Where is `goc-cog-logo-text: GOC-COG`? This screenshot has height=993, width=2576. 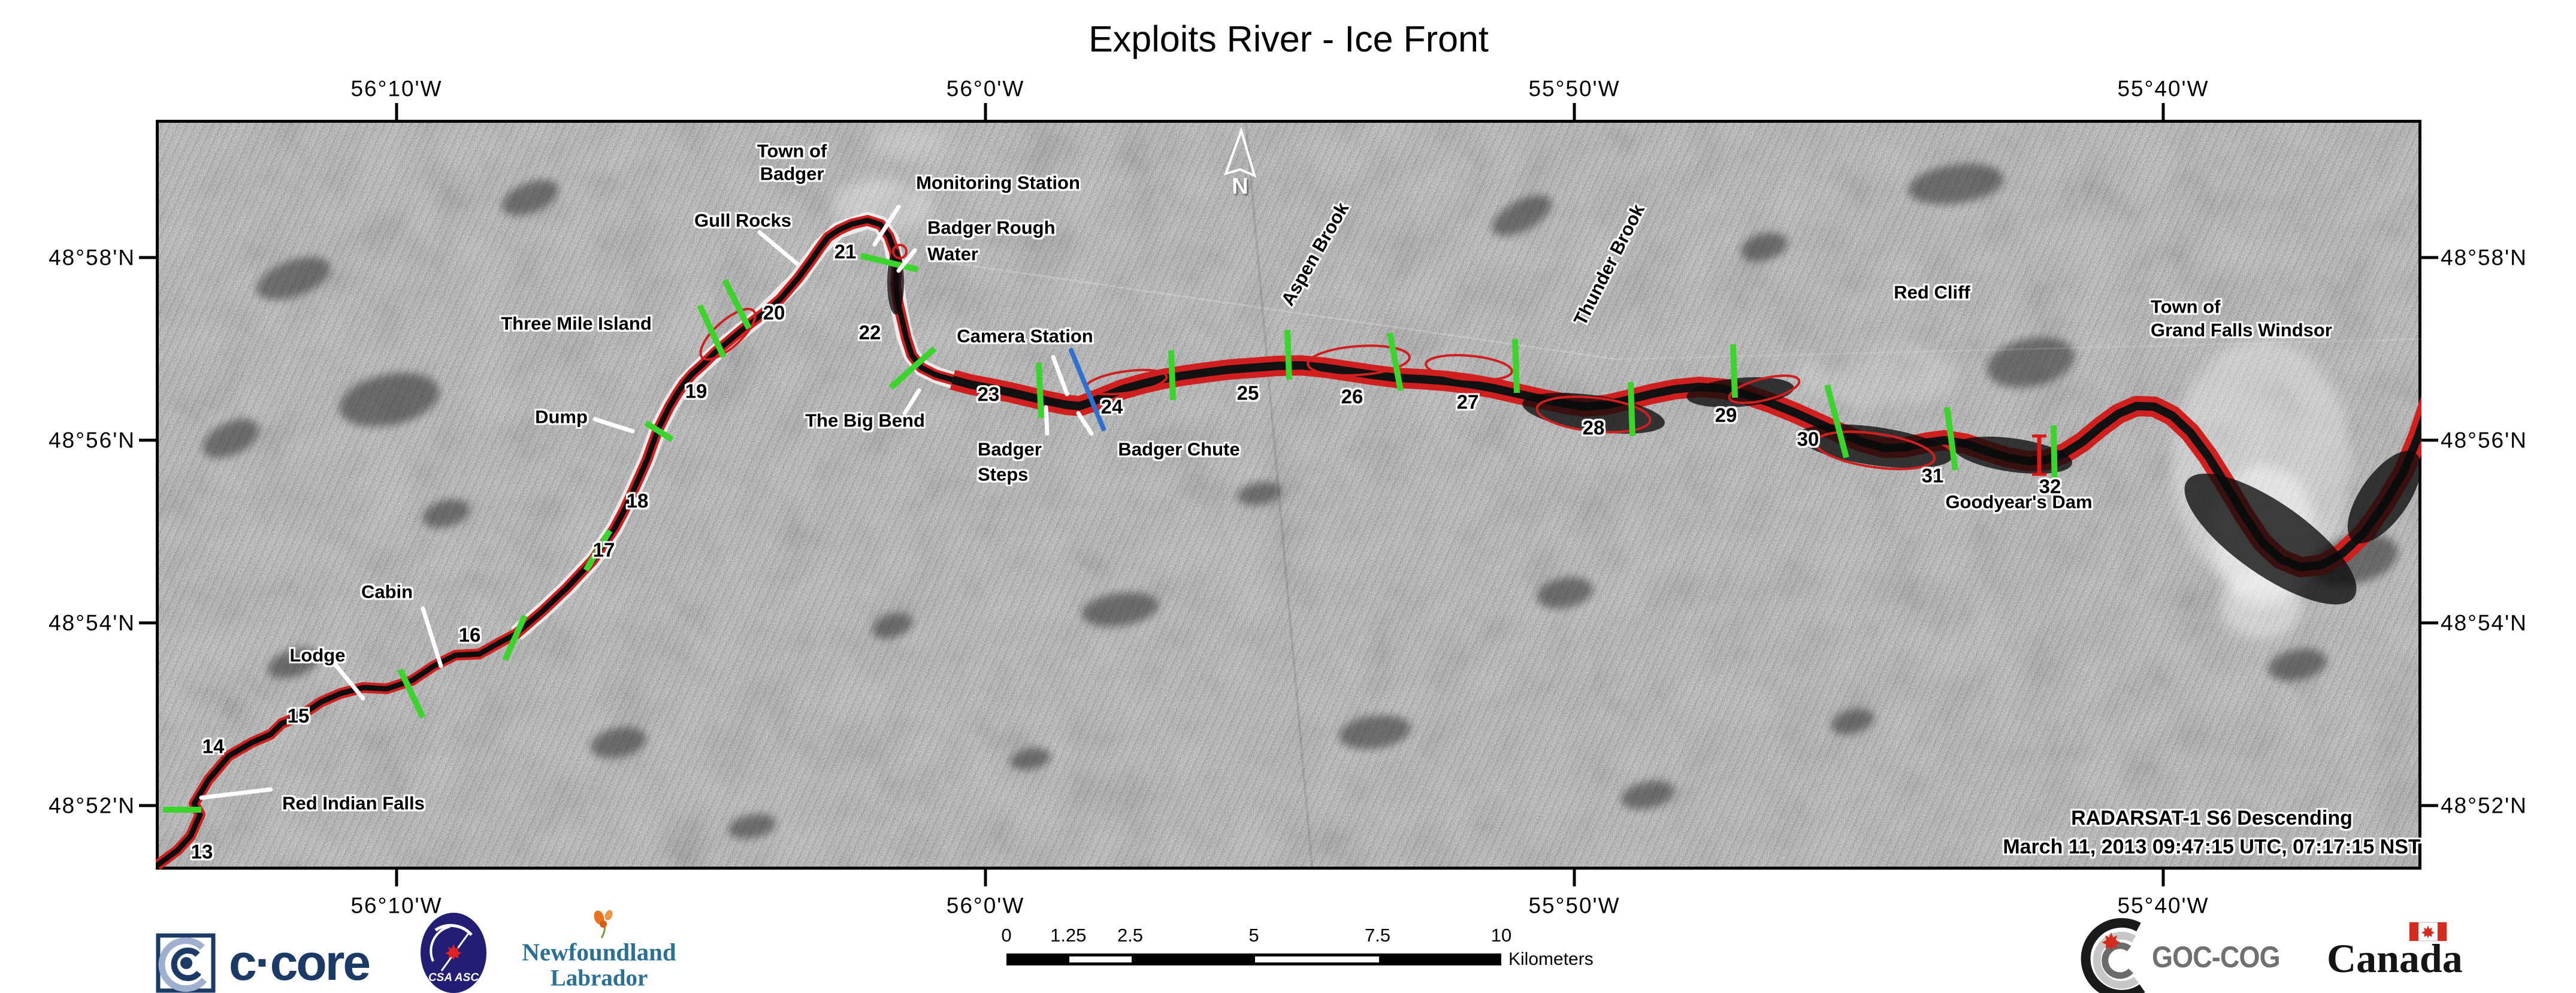
goc-cog-logo-text: GOC-COG is located at coordinates (2216, 957).